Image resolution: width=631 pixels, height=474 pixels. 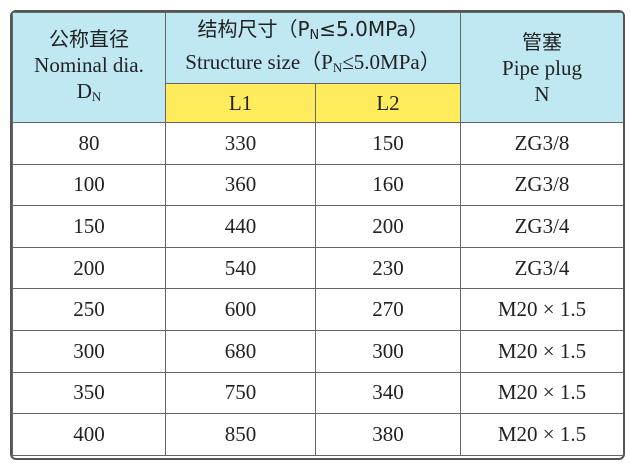 I want to click on header-zh: 管塞, so click(x=542, y=41).